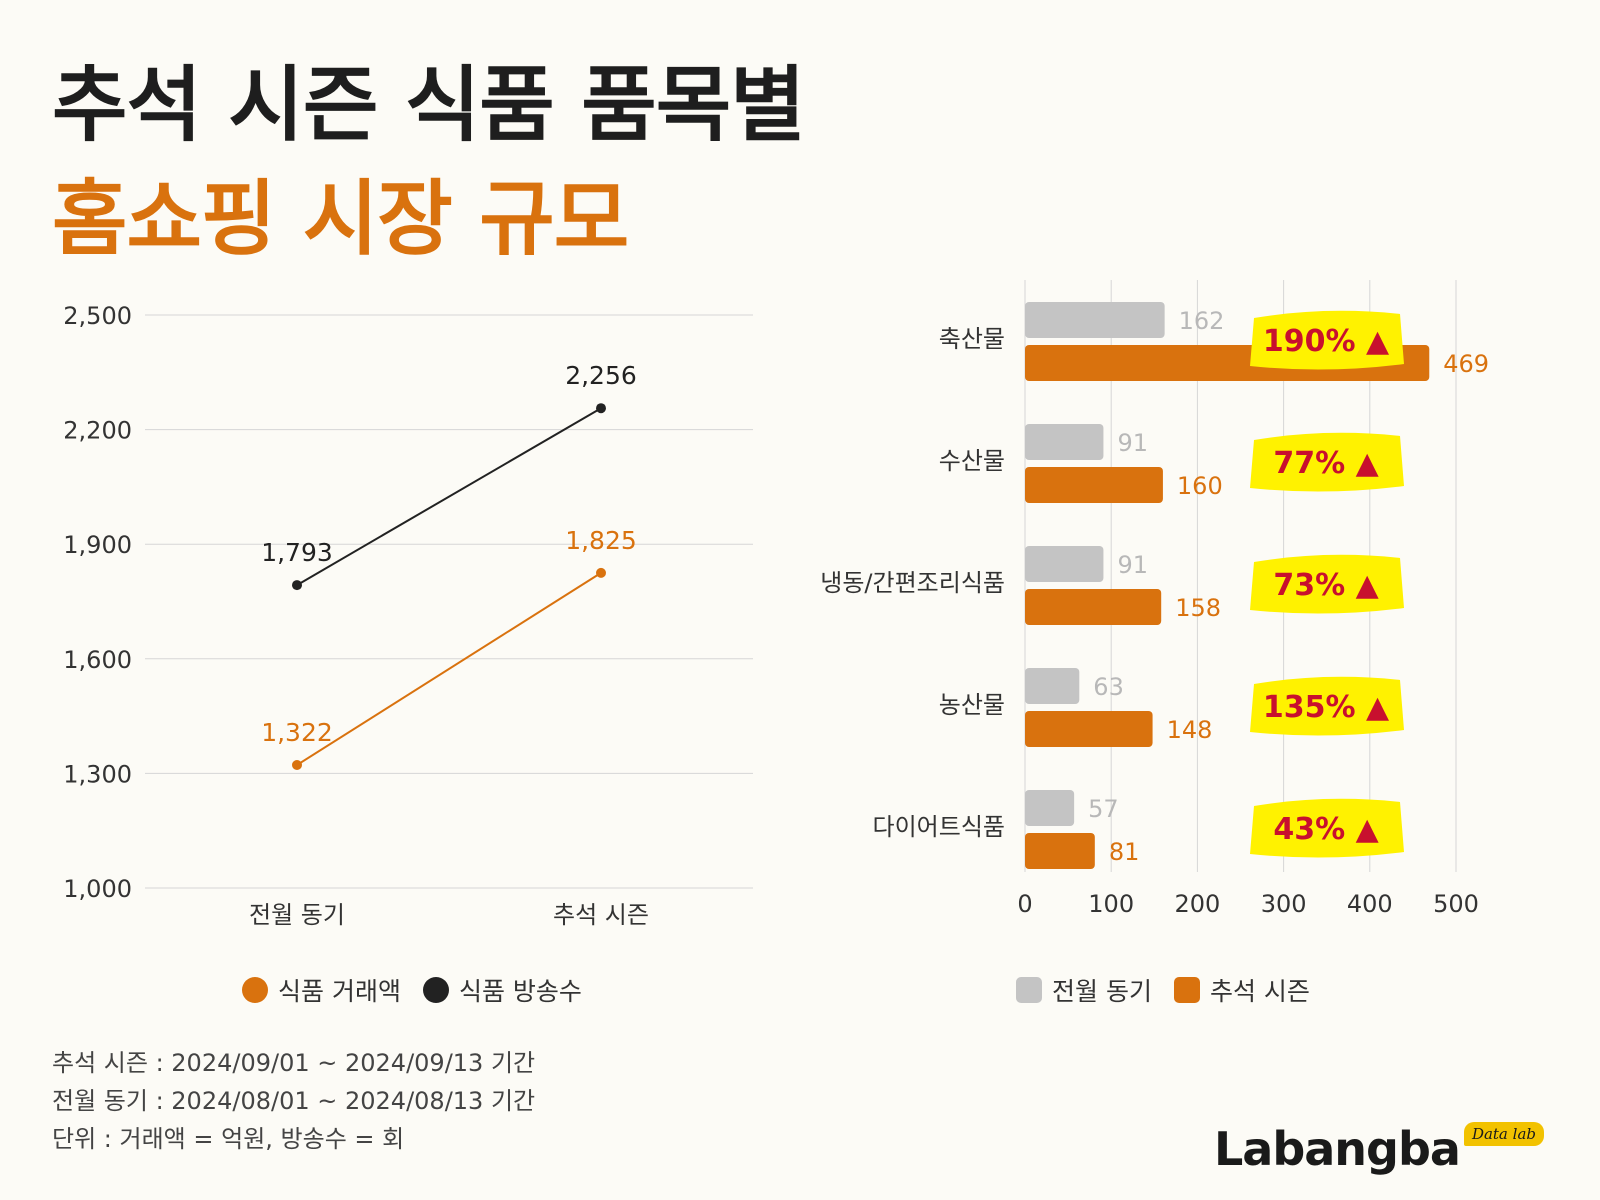 The image size is (1600, 1200). I want to click on category-label: 수산물, so click(972, 461).